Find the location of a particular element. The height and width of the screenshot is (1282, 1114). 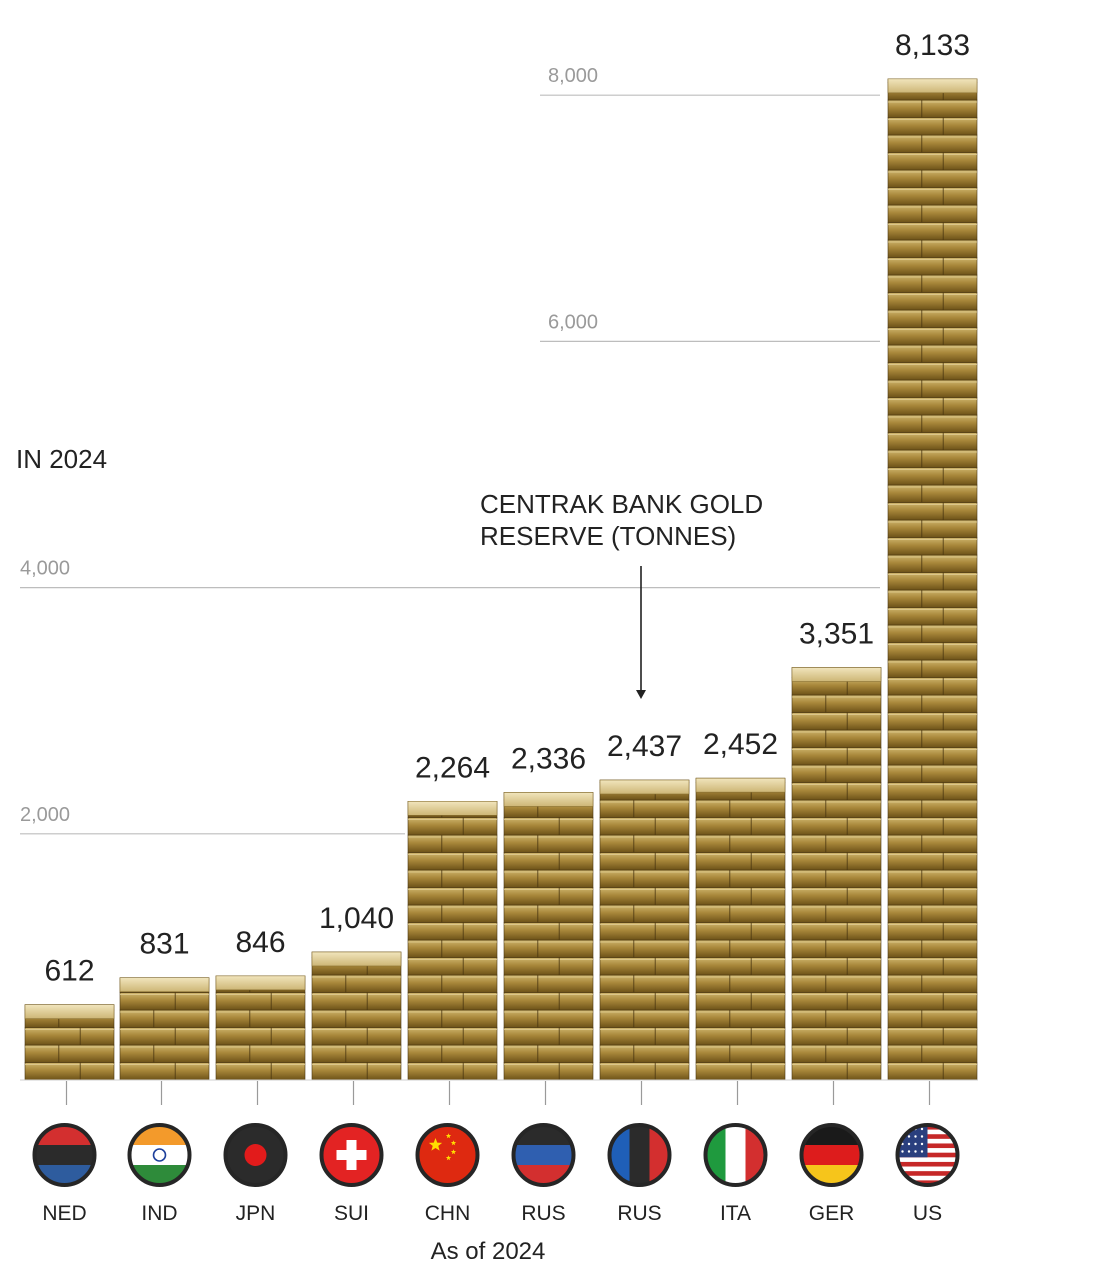

japan-flag-icon is located at coordinates (255, 1155).